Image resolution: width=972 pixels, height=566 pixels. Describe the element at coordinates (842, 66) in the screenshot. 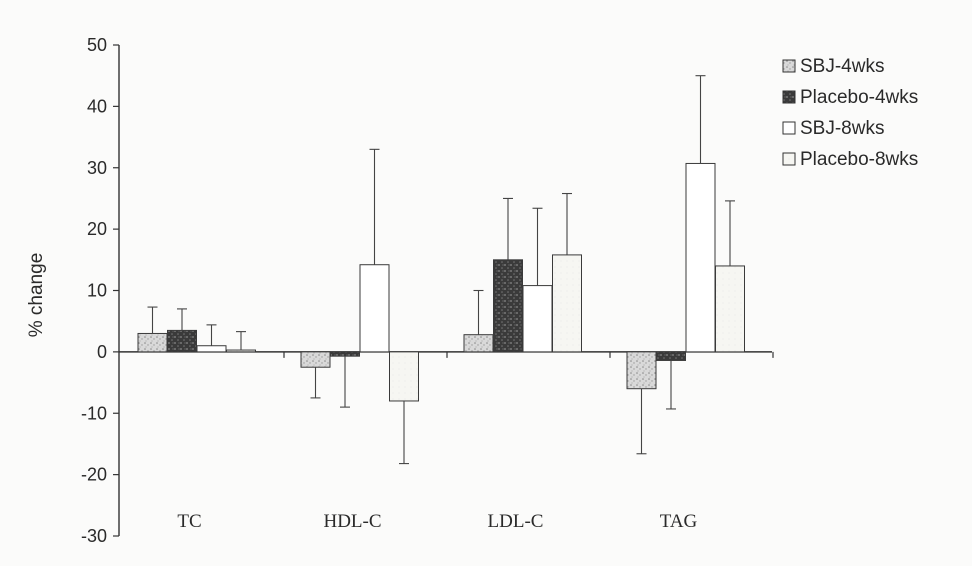

I see `legend-label-sbj-4wks: SBJ-4wks` at that location.